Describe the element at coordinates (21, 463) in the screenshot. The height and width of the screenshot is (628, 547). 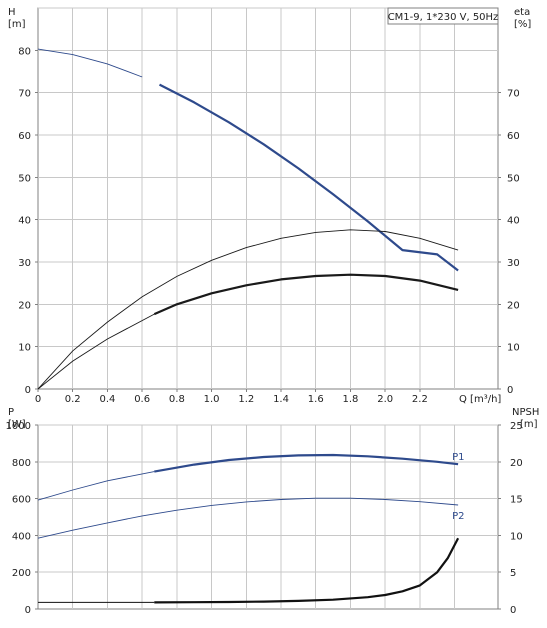
I see `bottom-y-tick-label: 800` at that location.